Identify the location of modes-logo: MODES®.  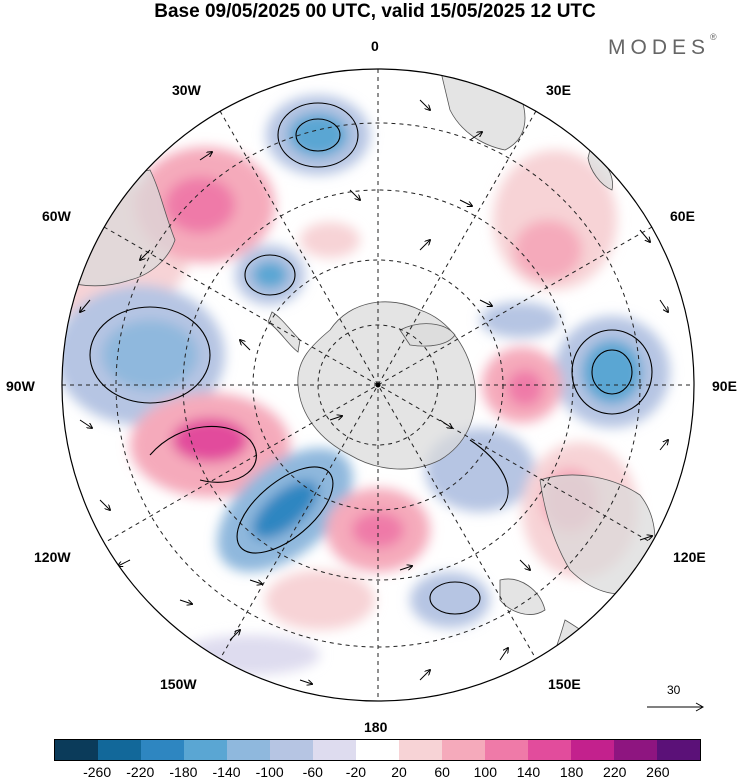
(662, 46).